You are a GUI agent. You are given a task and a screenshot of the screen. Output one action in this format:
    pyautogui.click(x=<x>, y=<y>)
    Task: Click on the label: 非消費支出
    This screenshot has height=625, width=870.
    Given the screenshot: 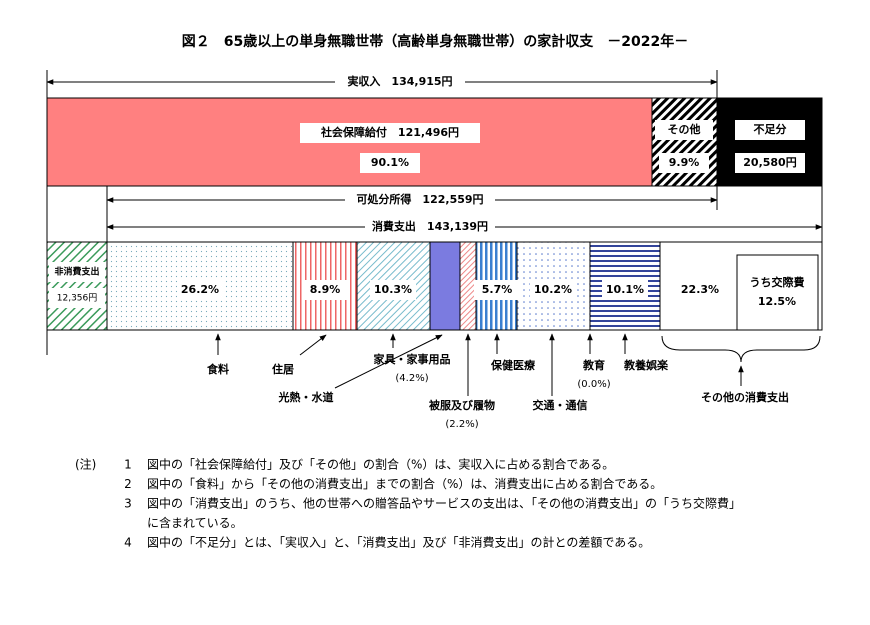 What is the action you would take?
    pyautogui.click(x=76, y=272)
    